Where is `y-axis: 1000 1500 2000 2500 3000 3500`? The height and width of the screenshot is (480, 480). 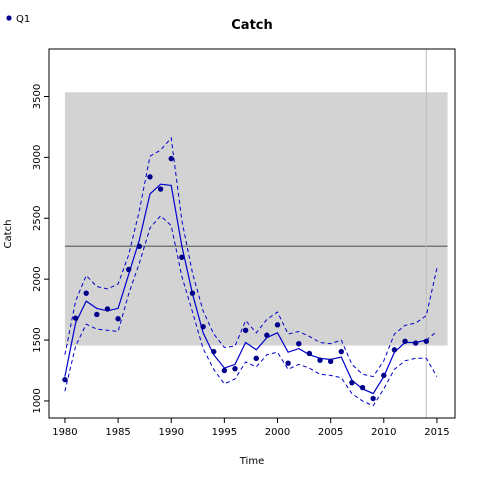 y-axis: 1000 1500 2000 2500 3000 3500 is located at coordinates (40, 249).